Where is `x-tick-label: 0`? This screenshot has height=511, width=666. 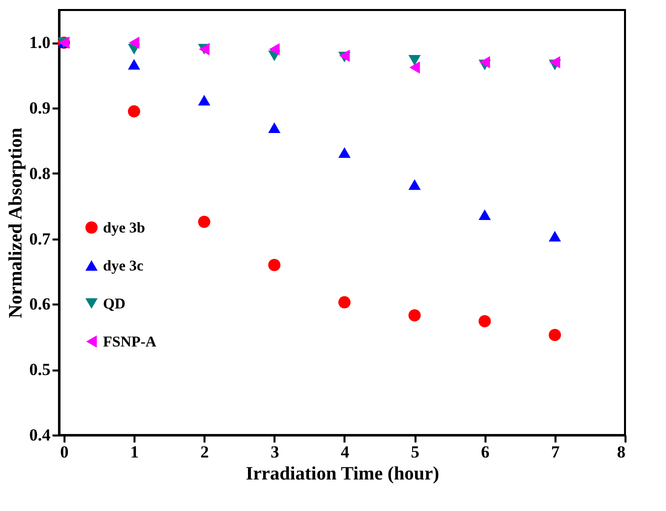
x-tick-label: 0 is located at coordinates (64, 452).